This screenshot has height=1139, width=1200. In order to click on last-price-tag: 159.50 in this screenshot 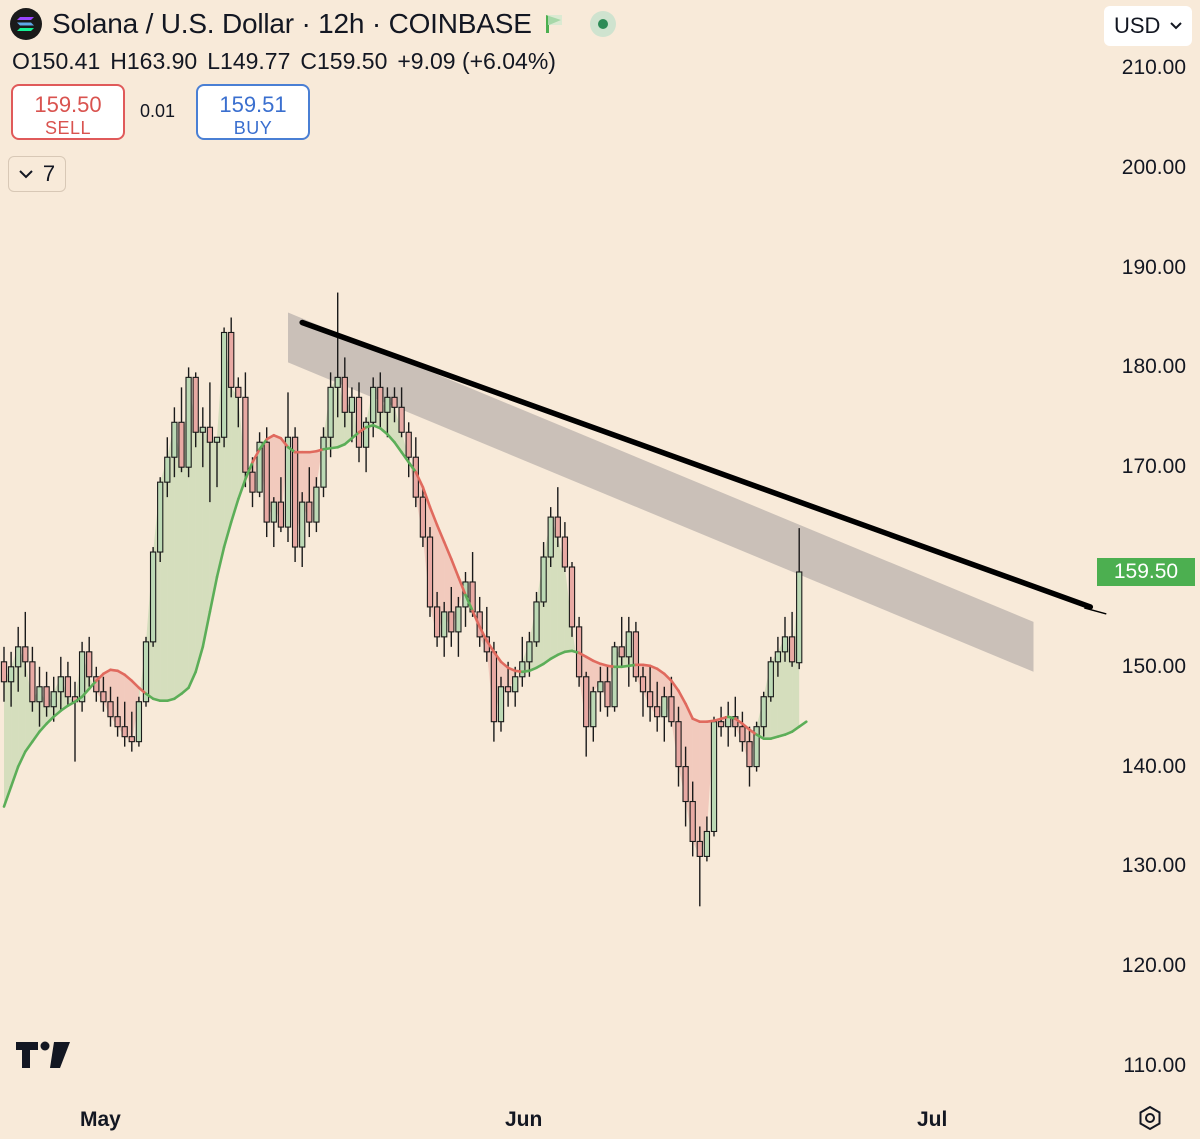, I will do `click(1146, 572)`.